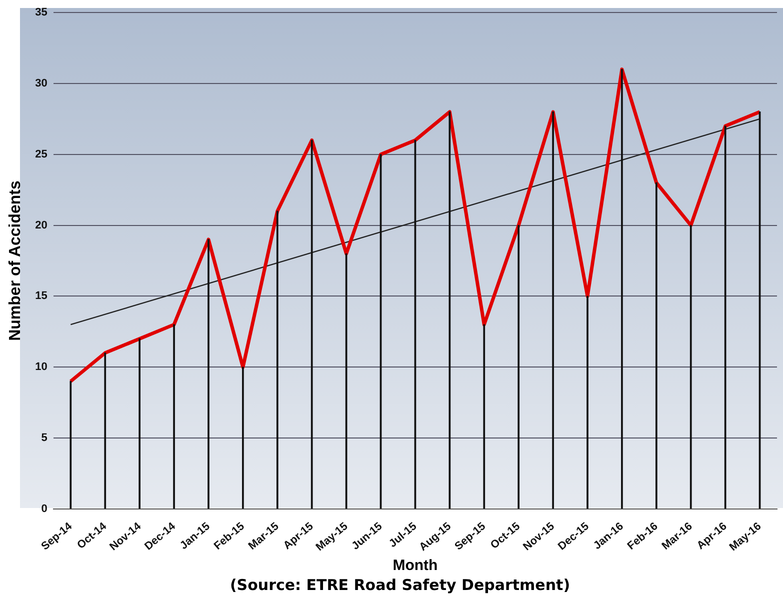 The width and height of the screenshot is (783, 597). I want to click on y-tick-label: 25, so click(41, 154).